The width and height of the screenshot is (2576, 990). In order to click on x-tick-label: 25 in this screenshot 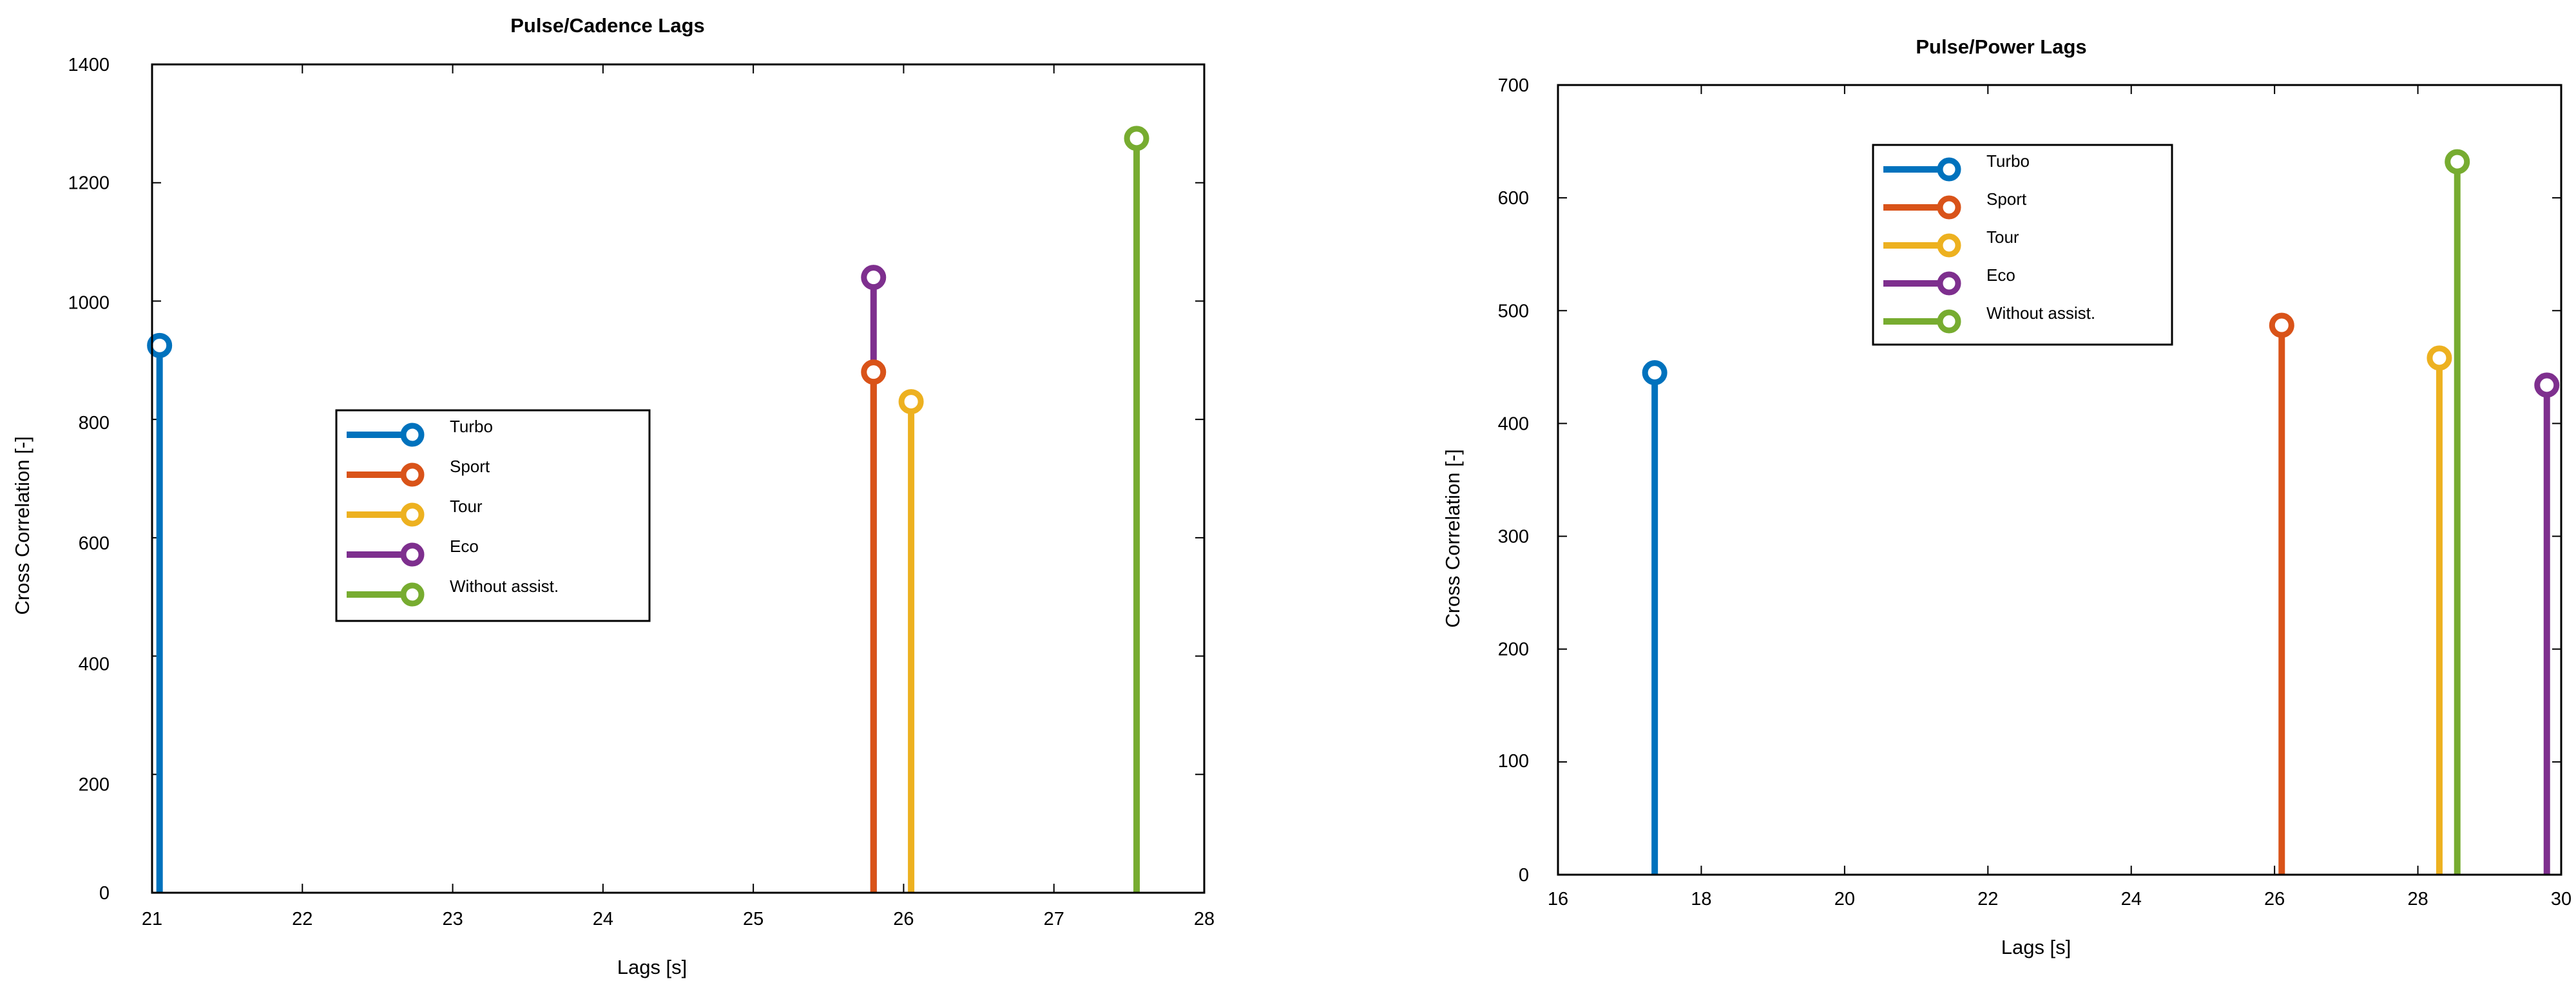, I will do `click(754, 919)`.